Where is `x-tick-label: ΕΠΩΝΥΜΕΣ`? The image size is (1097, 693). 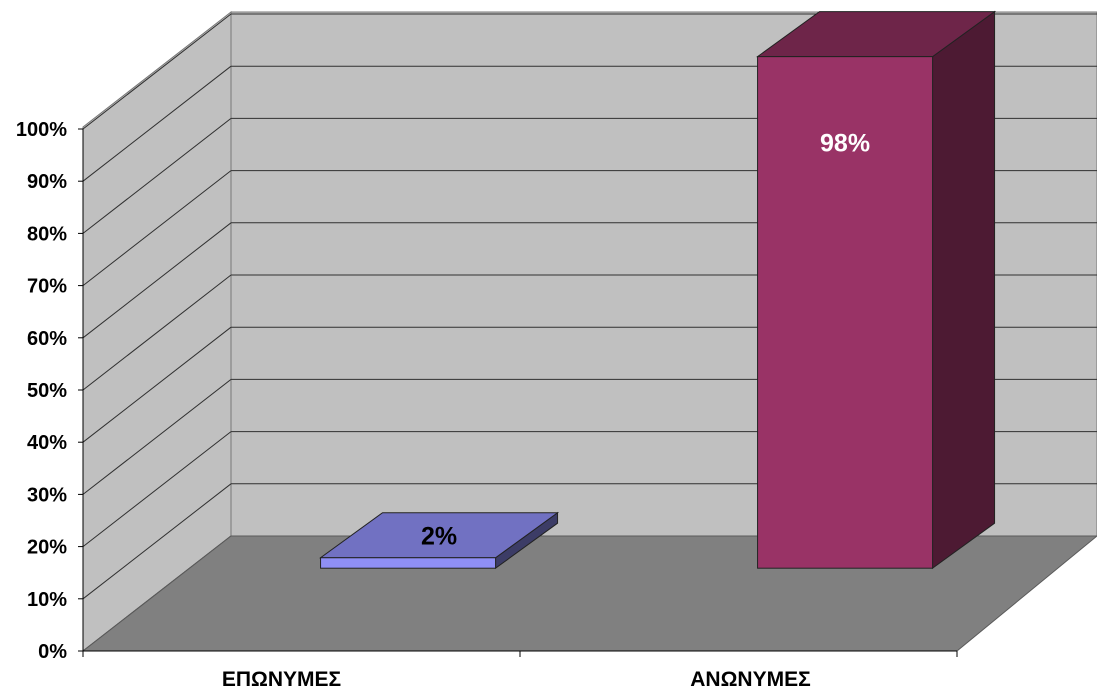
x-tick-label: ΕΠΩΝΥΜΕΣ is located at coordinates (281, 679).